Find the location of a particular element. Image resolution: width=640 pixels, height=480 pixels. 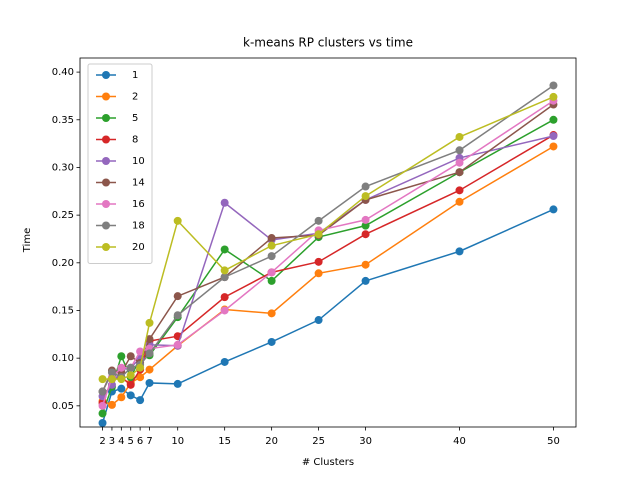

legend-label: 1 is located at coordinates (135, 75).